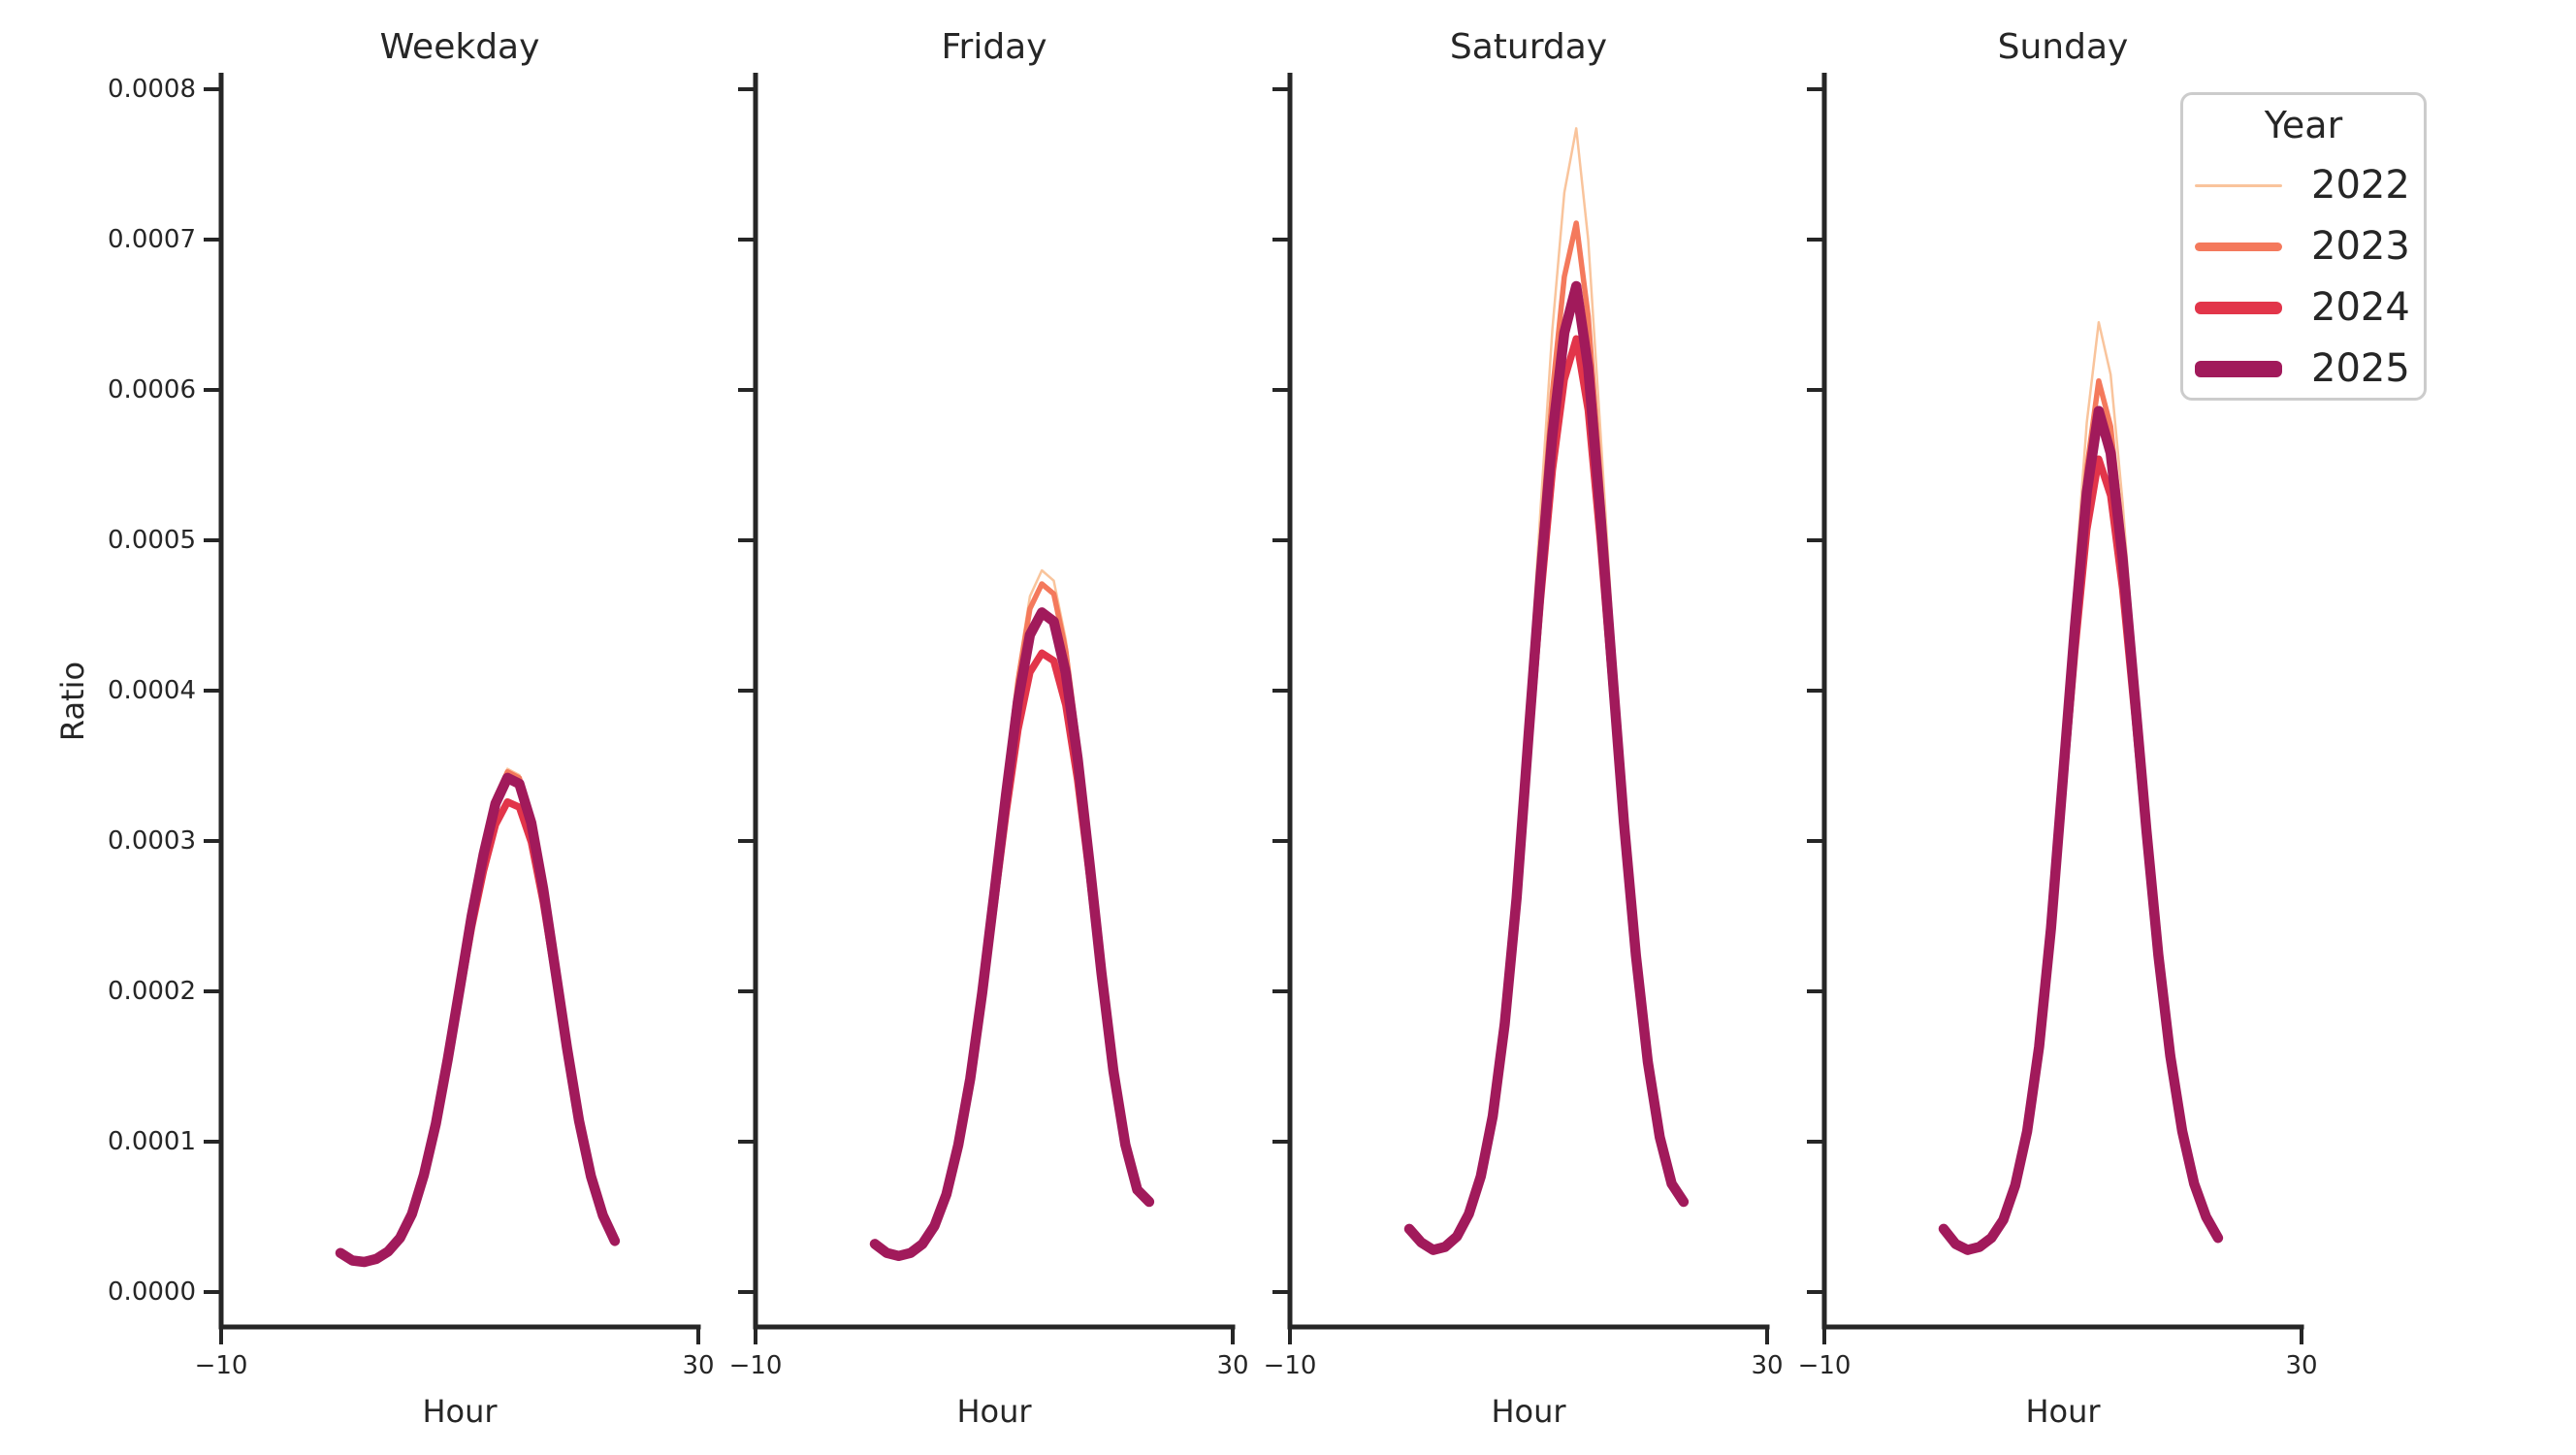  I want to click on legend-line-2025-icon, so click(2238, 369).